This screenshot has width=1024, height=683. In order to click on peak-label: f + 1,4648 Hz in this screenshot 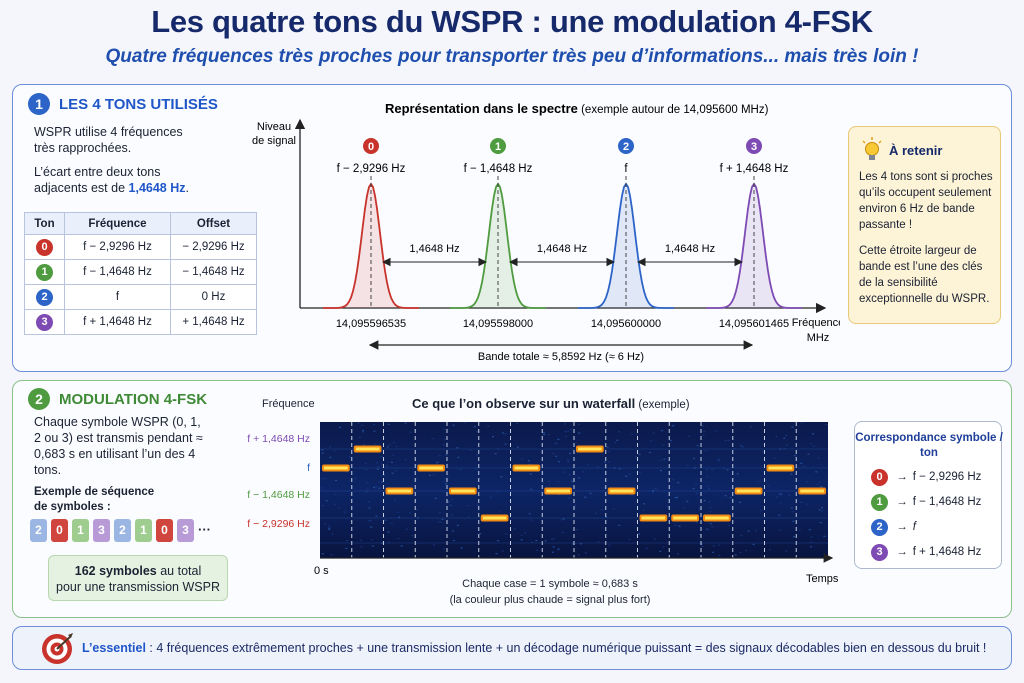, I will do `click(754, 169)`.